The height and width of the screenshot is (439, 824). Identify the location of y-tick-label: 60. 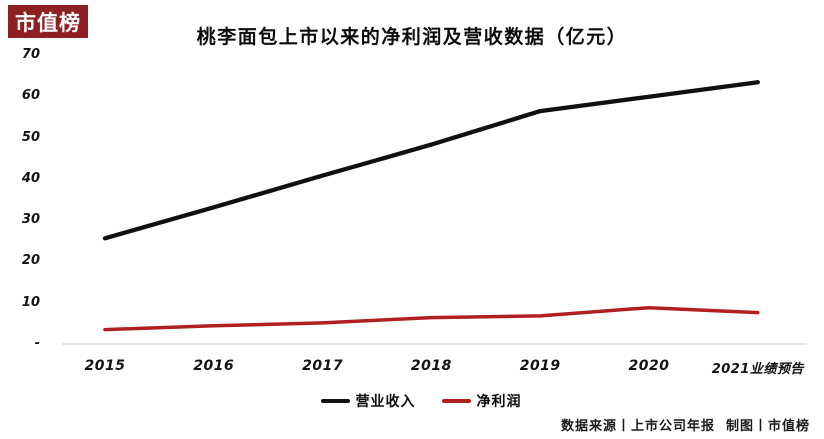
(30, 96).